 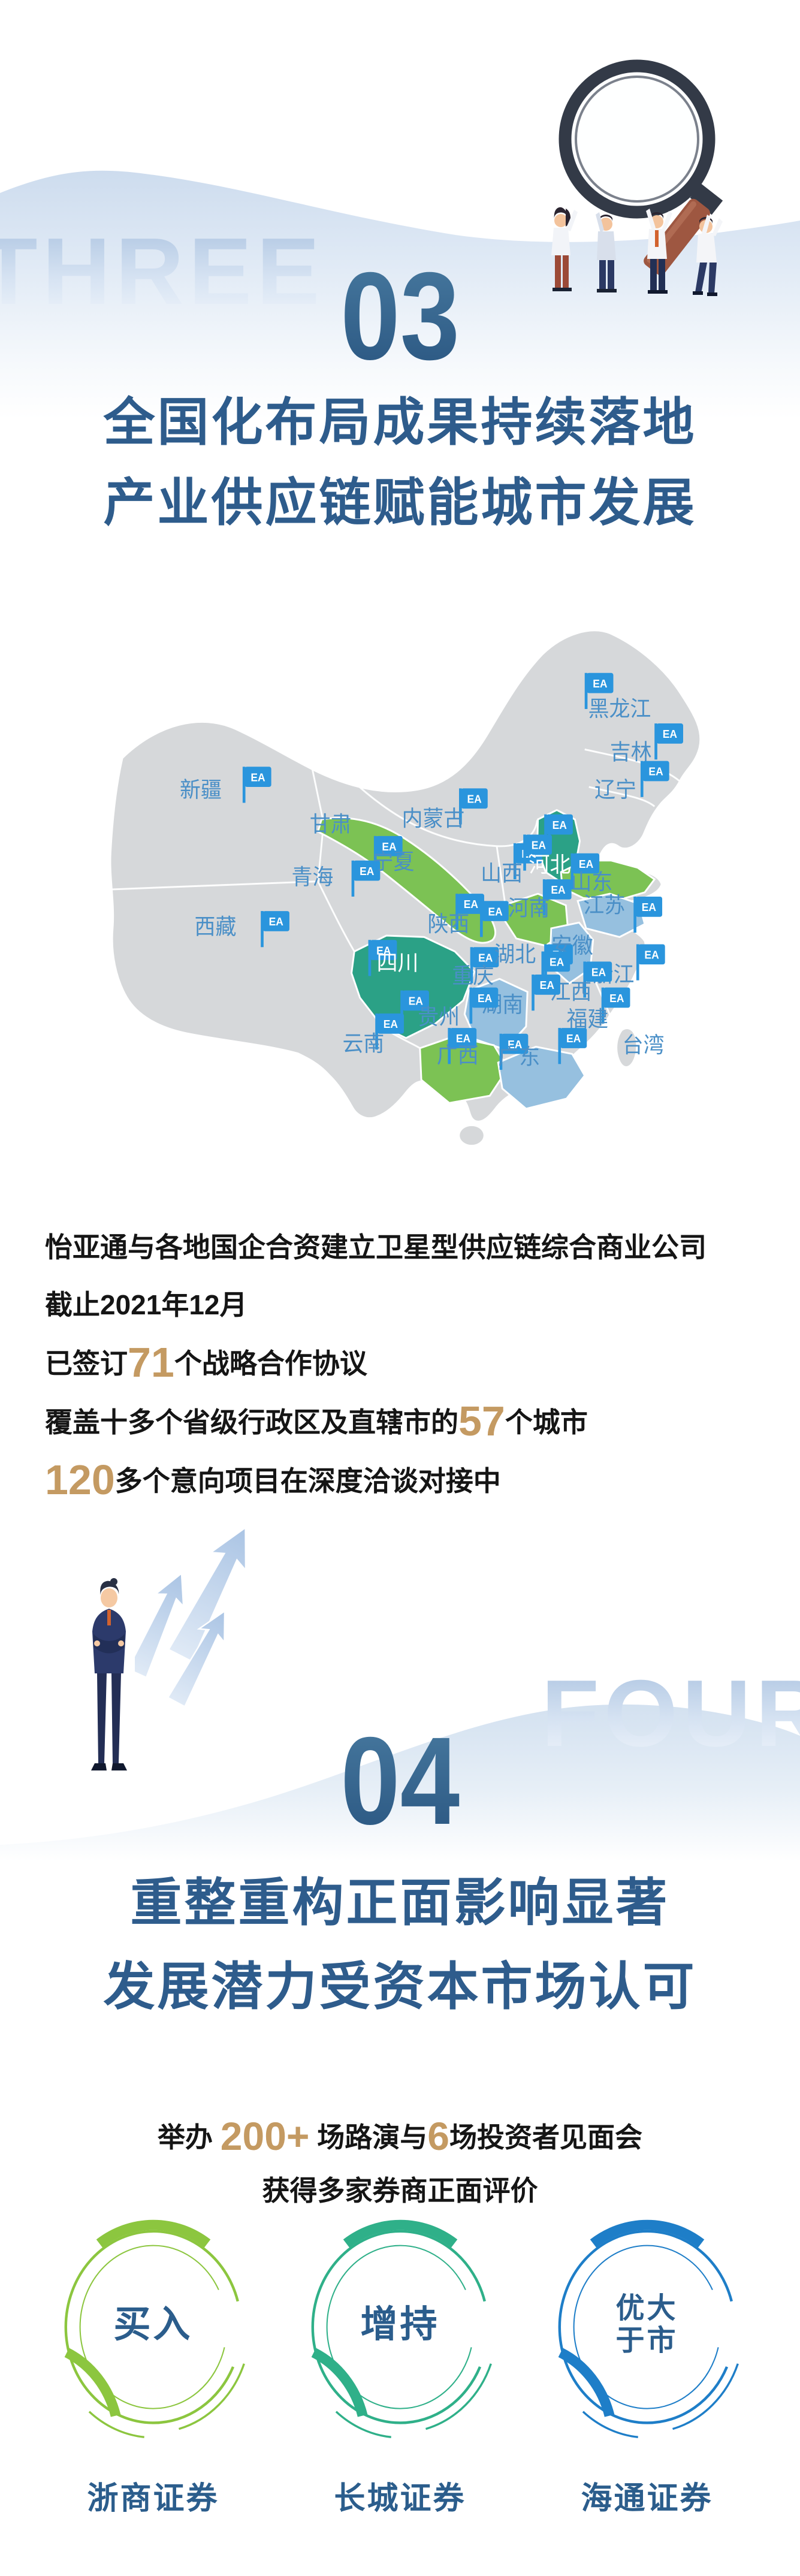 What do you see at coordinates (410, 1362) in the screenshot?
I see `fact-line: 已签订71个战略合作协议` at bounding box center [410, 1362].